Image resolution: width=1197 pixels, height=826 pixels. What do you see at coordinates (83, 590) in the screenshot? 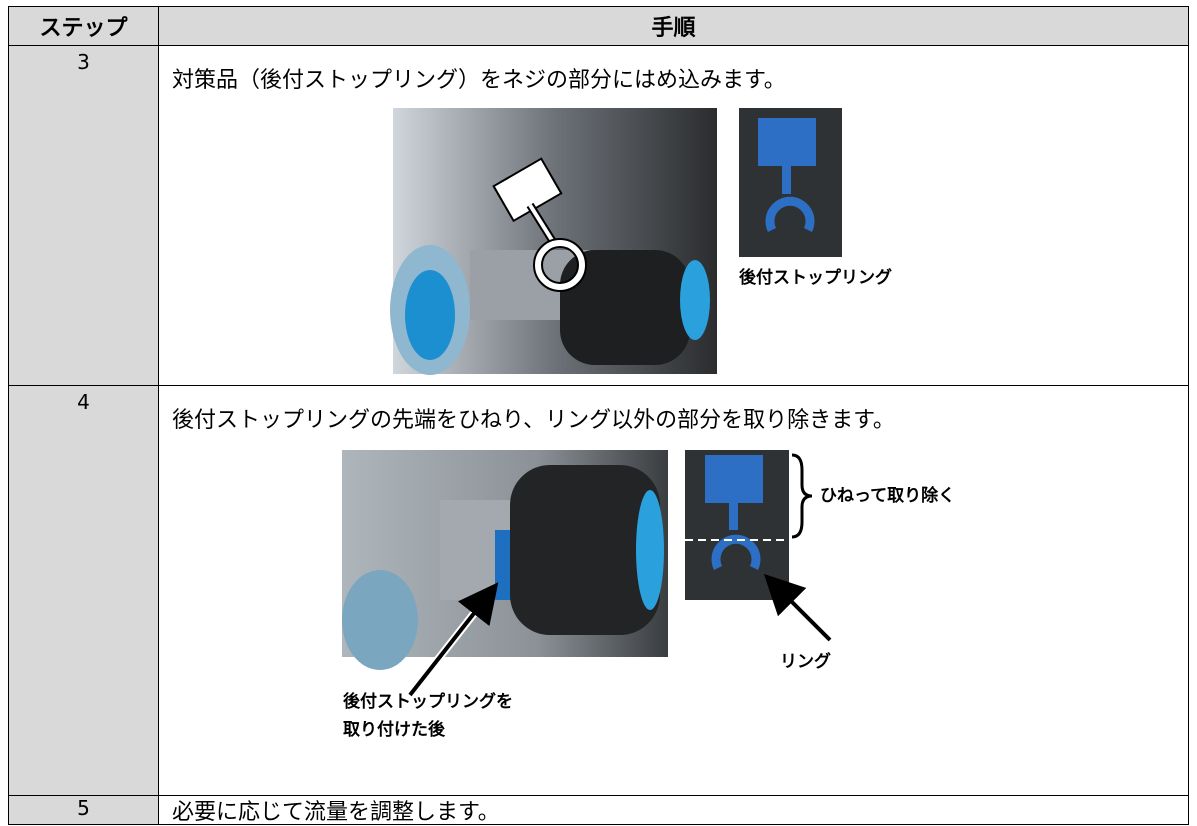
I see `step-number: 4` at bounding box center [83, 590].